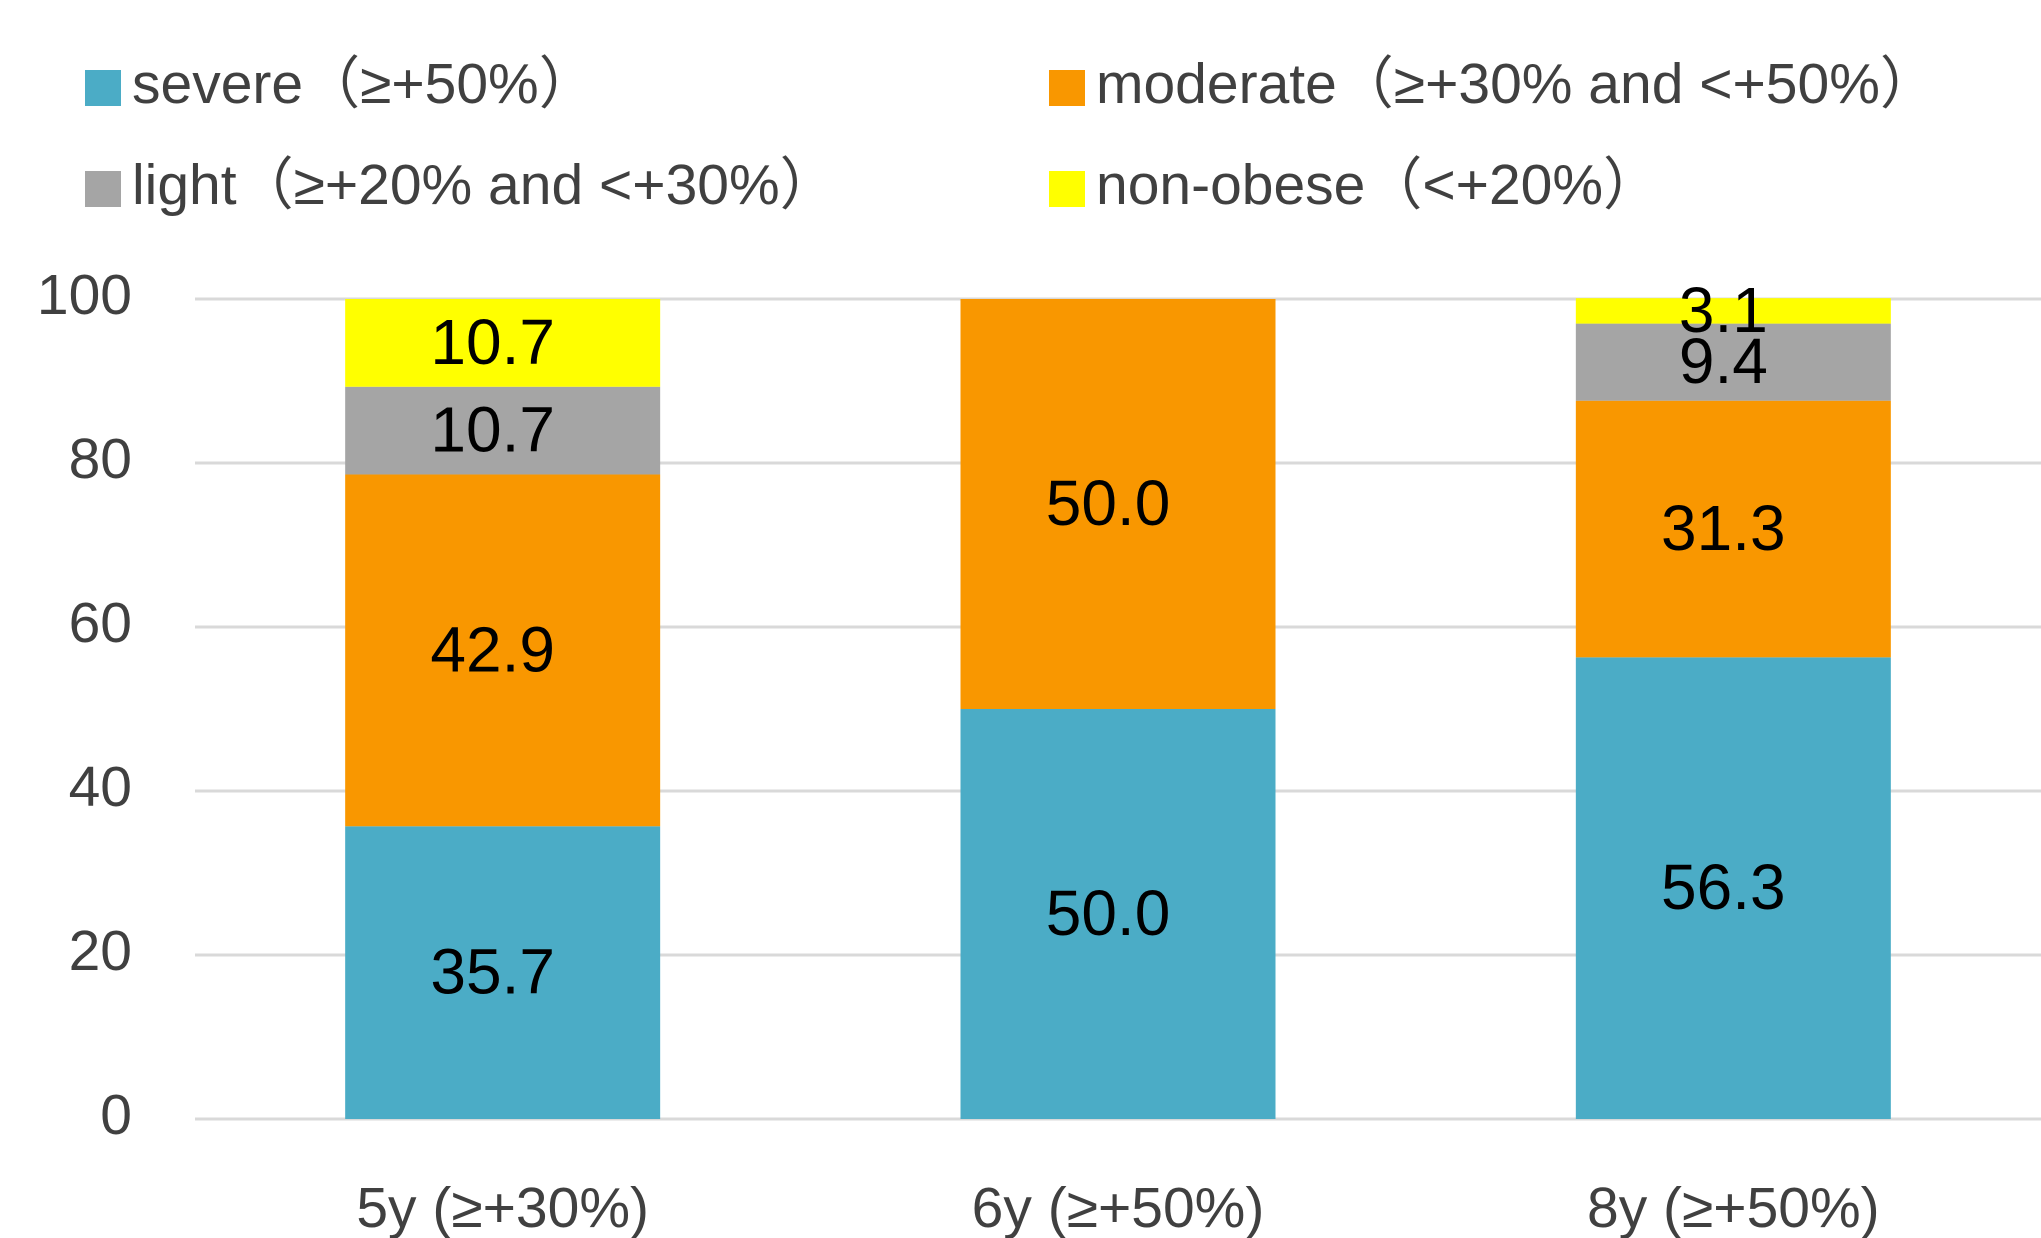 The image size is (2041, 1238). Describe the element at coordinates (1516, 84) in the screenshot. I see `legend-label: moderate（≥+30% and <+50%）` at that location.